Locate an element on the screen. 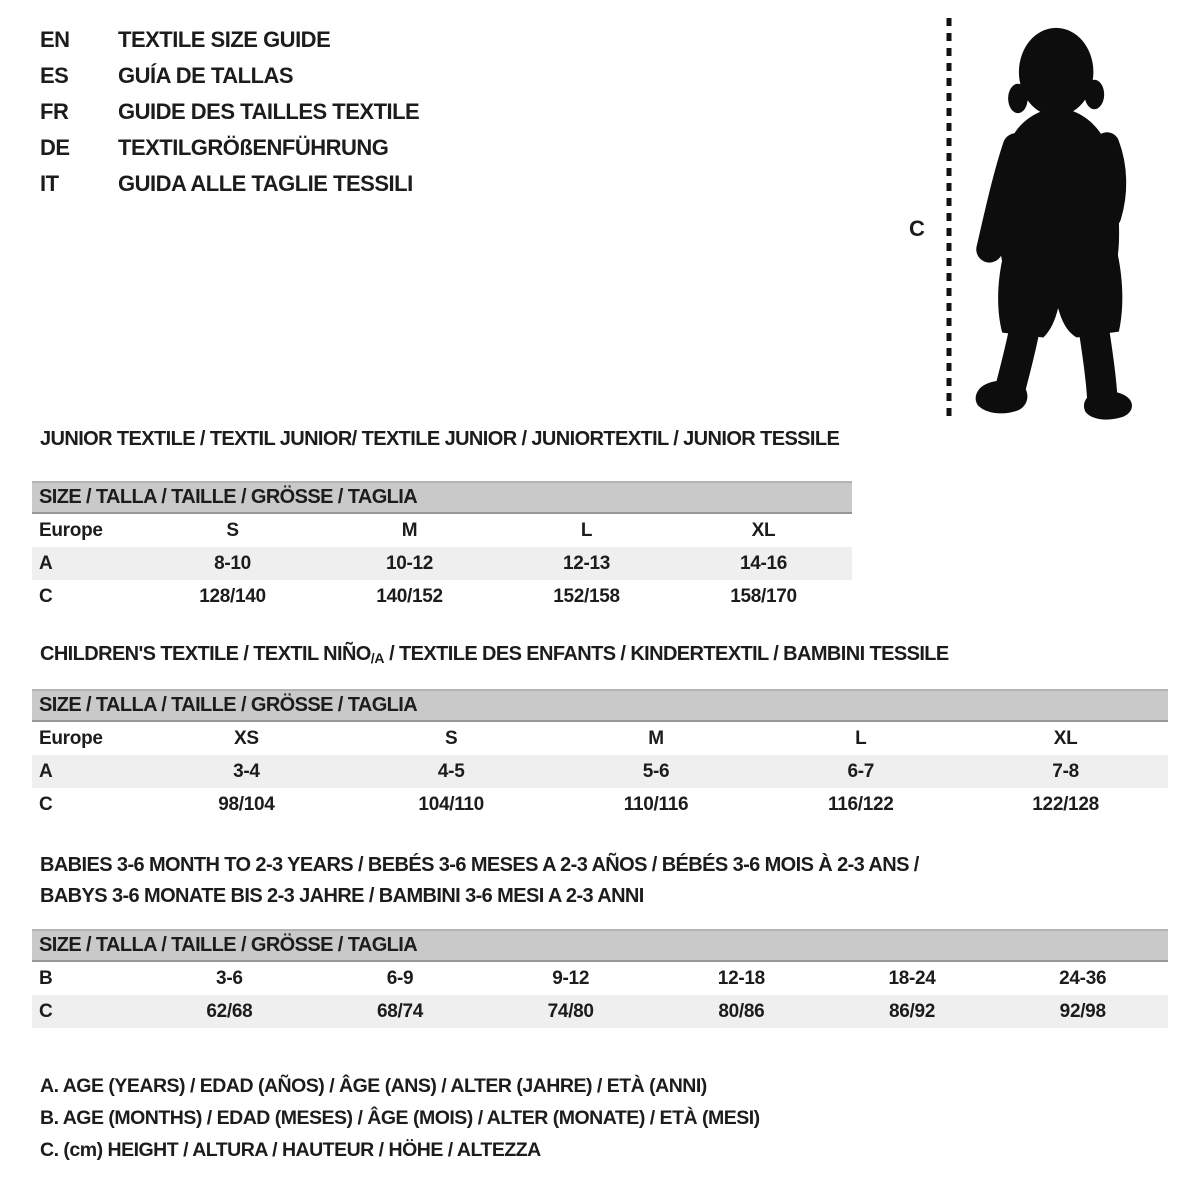  height-cell: 152/158 is located at coordinates (586, 596).